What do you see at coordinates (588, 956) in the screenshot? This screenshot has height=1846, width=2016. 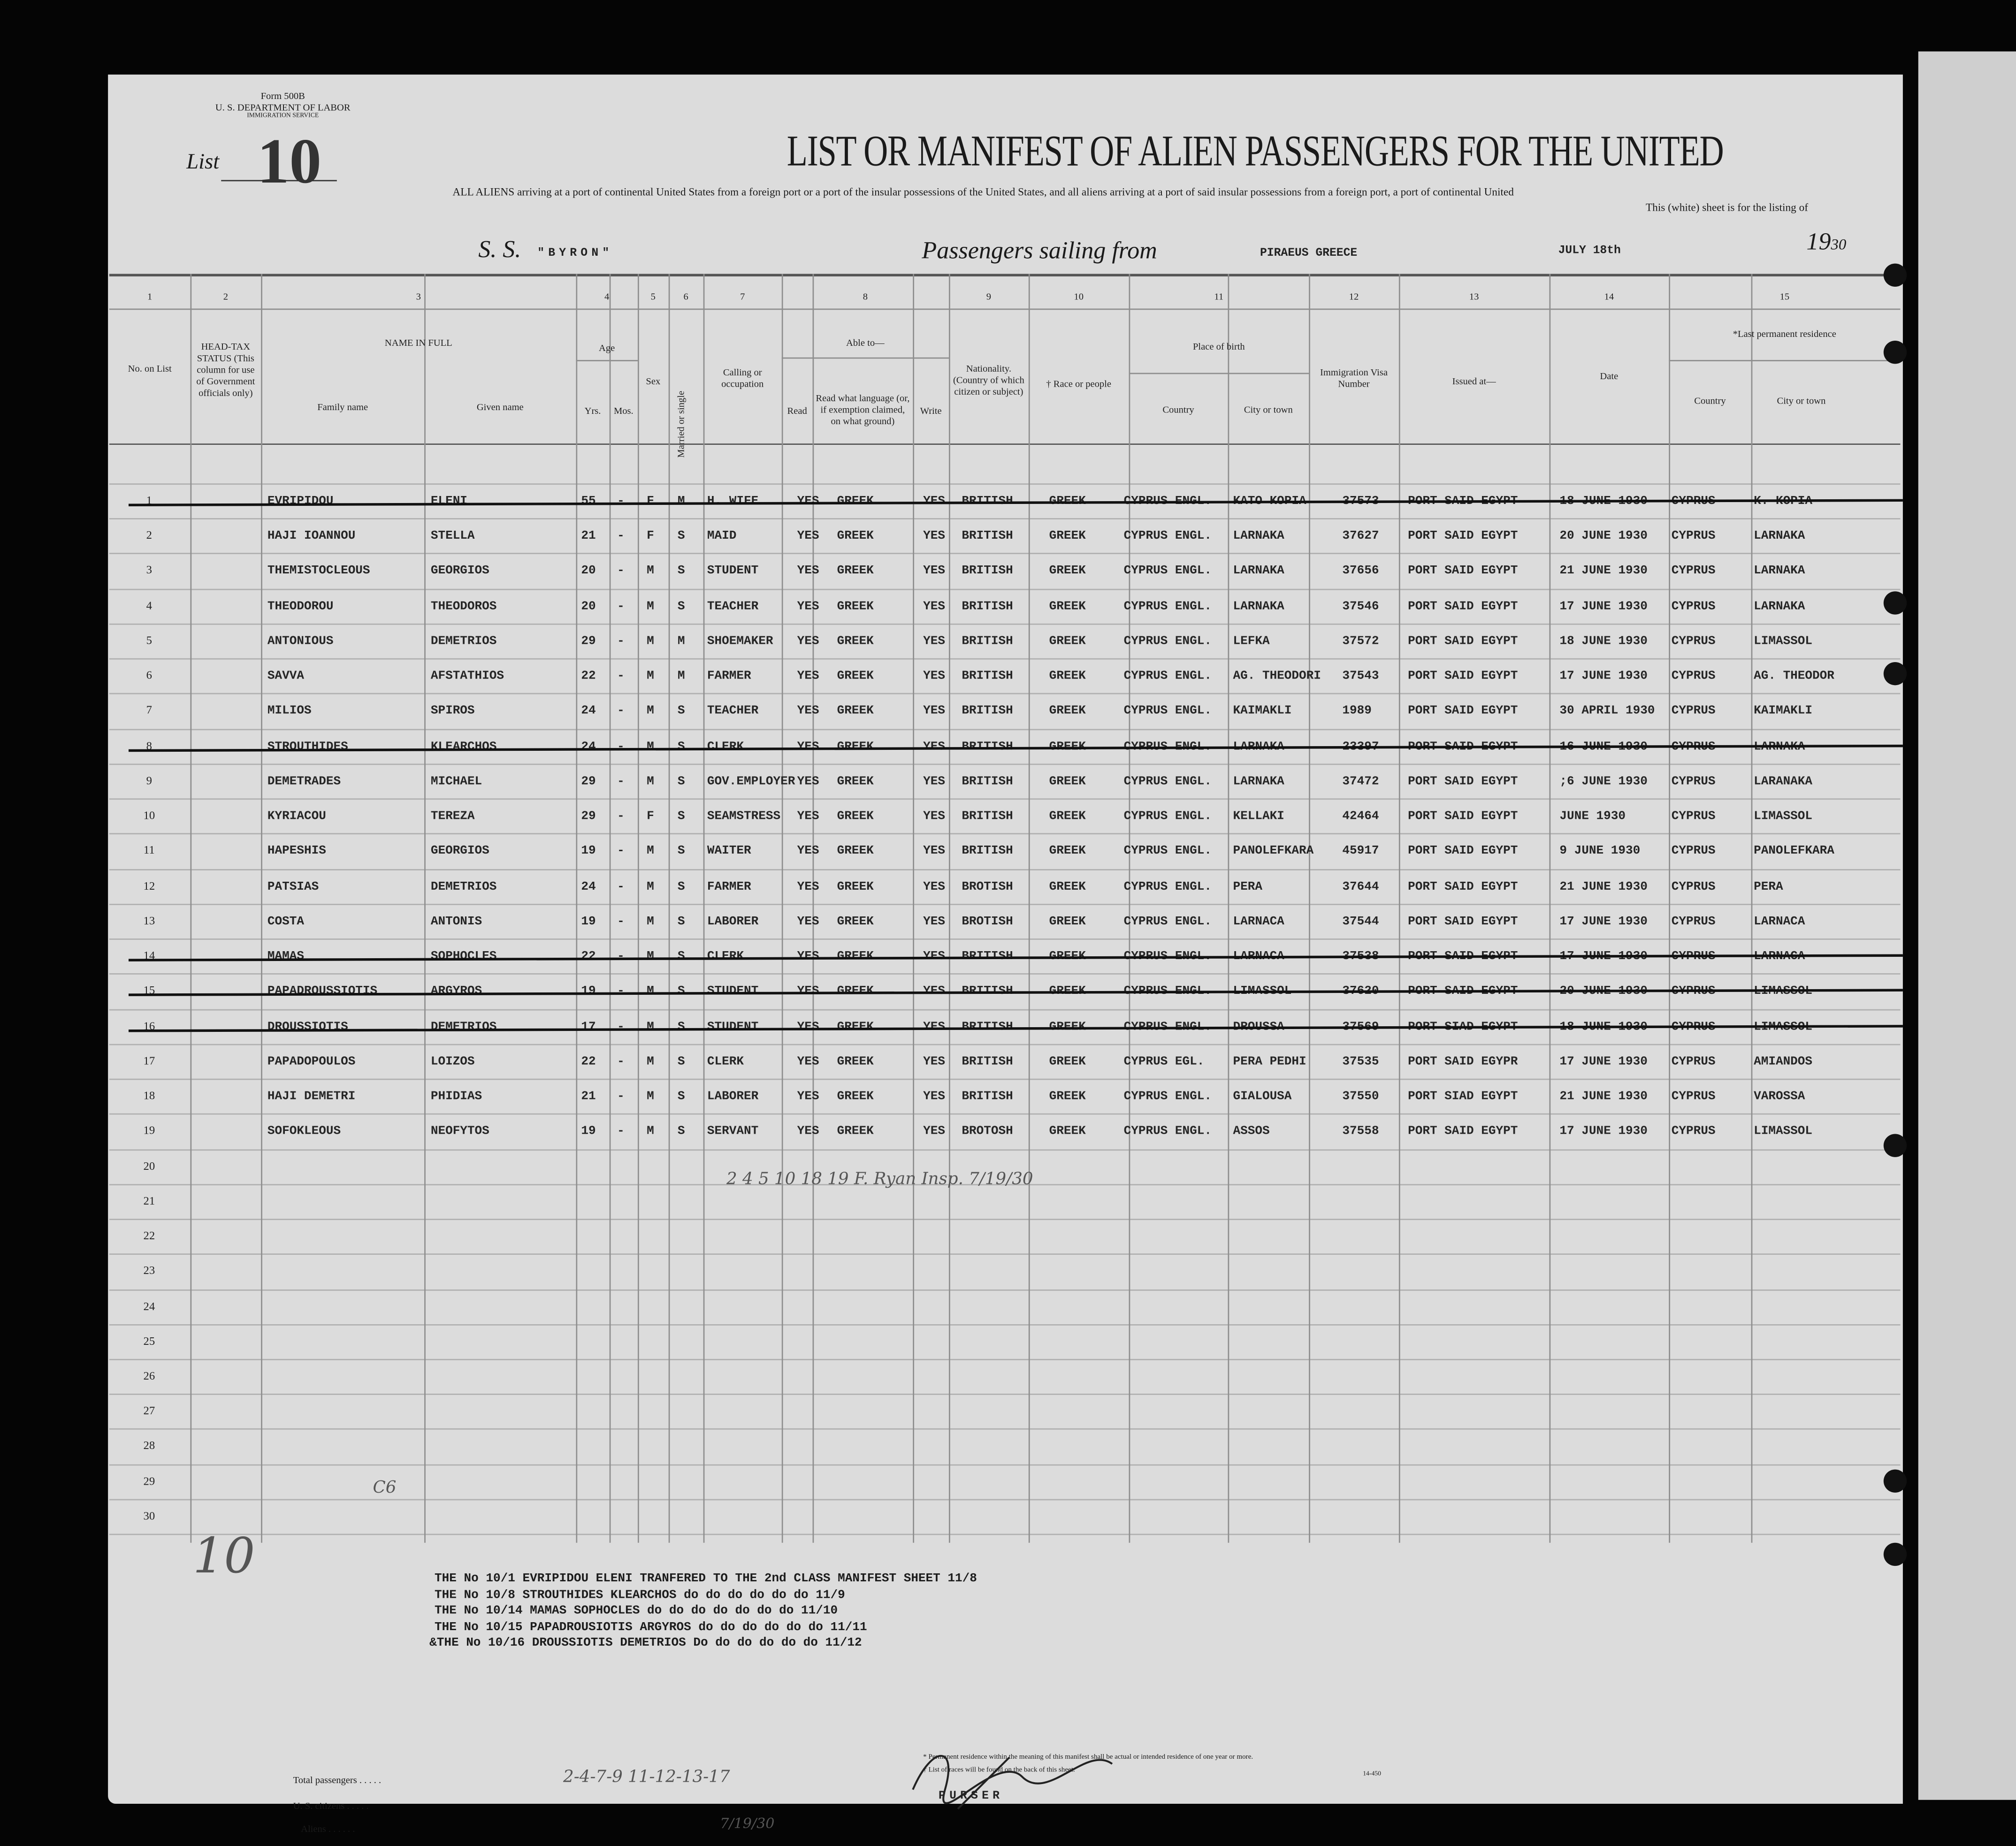 I see `age-years: 22` at bounding box center [588, 956].